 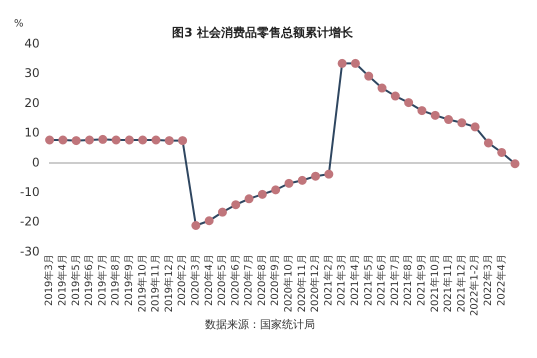 I want to click on y-tick-label: 30, so click(x=32, y=73).